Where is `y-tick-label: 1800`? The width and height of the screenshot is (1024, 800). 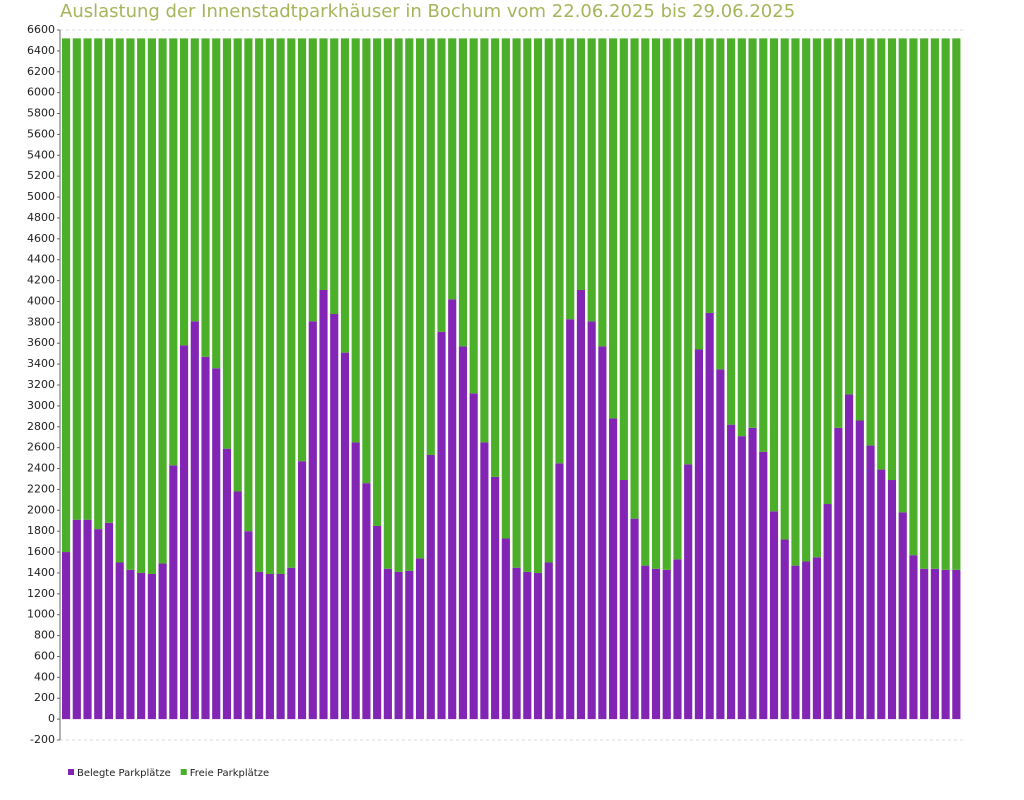 y-tick-label: 1800 is located at coordinates (41, 530).